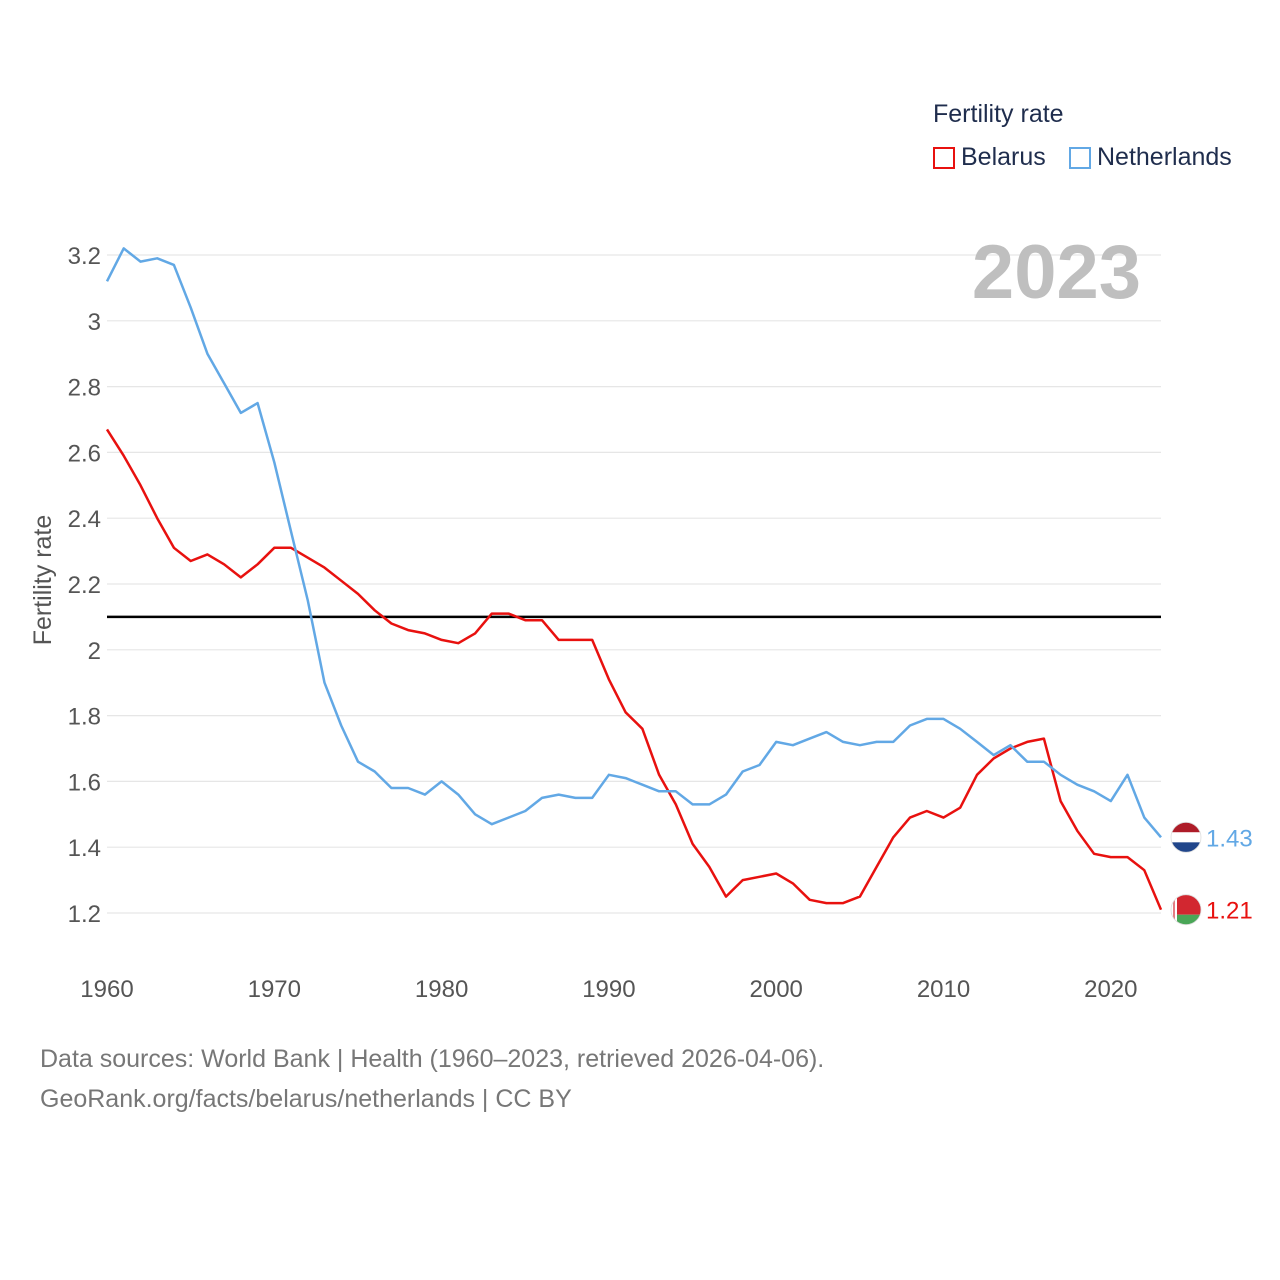  Describe the element at coordinates (776, 989) in the screenshot. I see `x-tick-label: 2000` at that location.